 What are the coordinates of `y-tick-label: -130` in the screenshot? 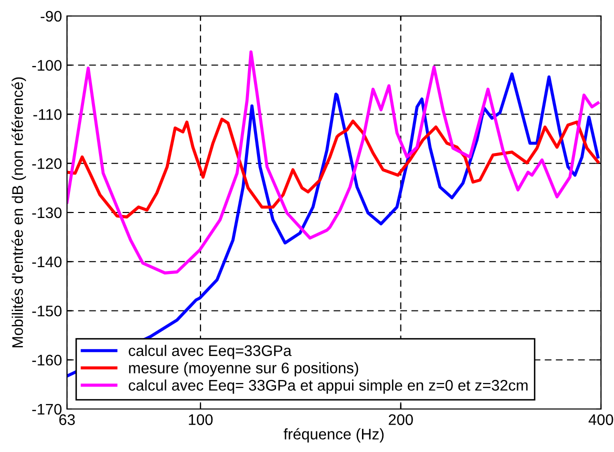 It's located at (47, 212).